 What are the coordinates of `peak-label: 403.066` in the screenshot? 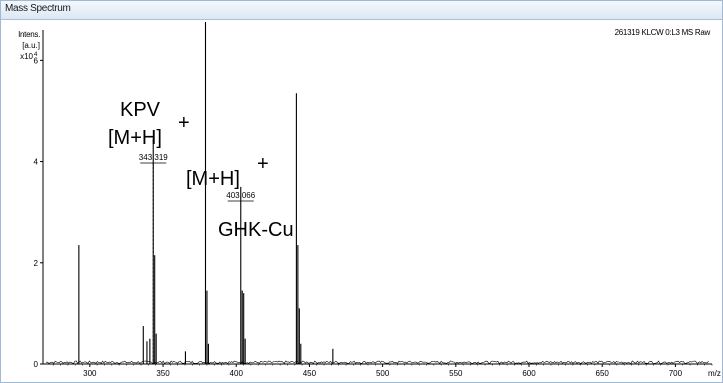 It's located at (240, 195).